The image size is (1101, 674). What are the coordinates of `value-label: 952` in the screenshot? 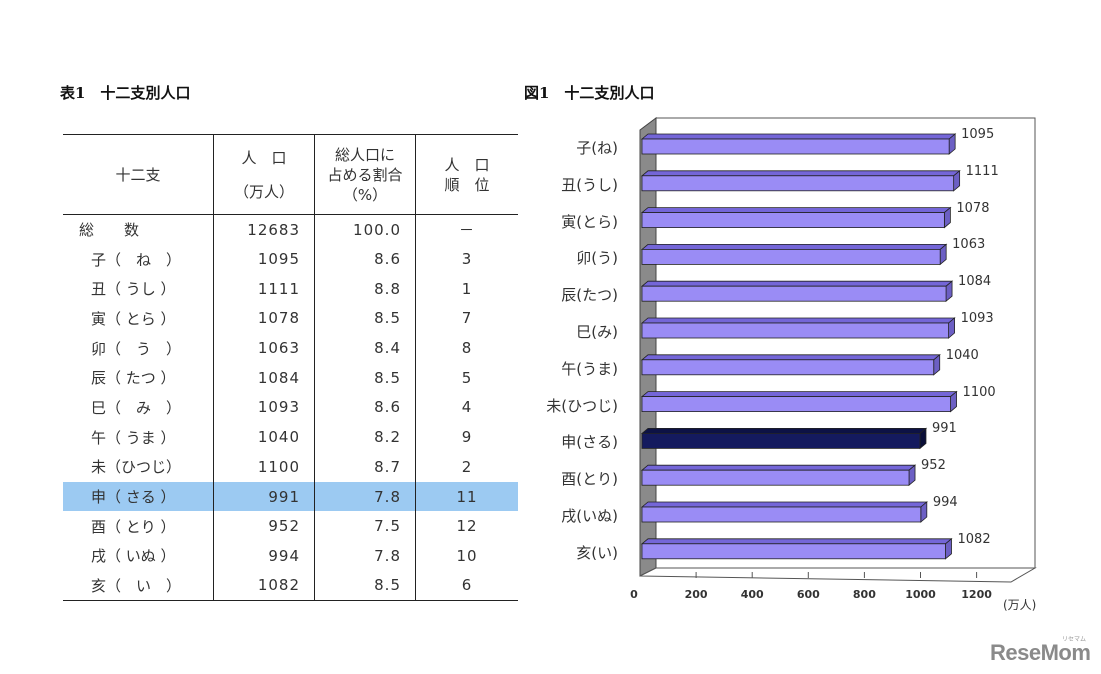 It's located at (933, 466).